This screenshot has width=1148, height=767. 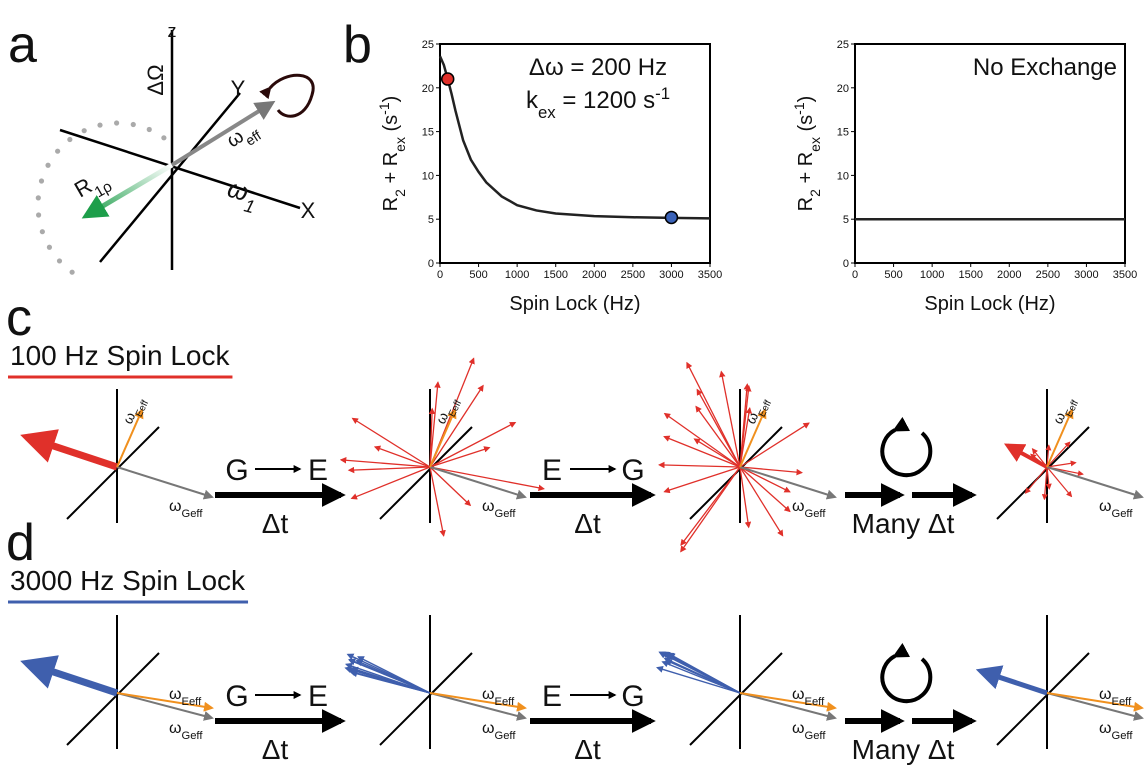 I want to click on x-tick-label: 3500, so click(x=1125, y=275).